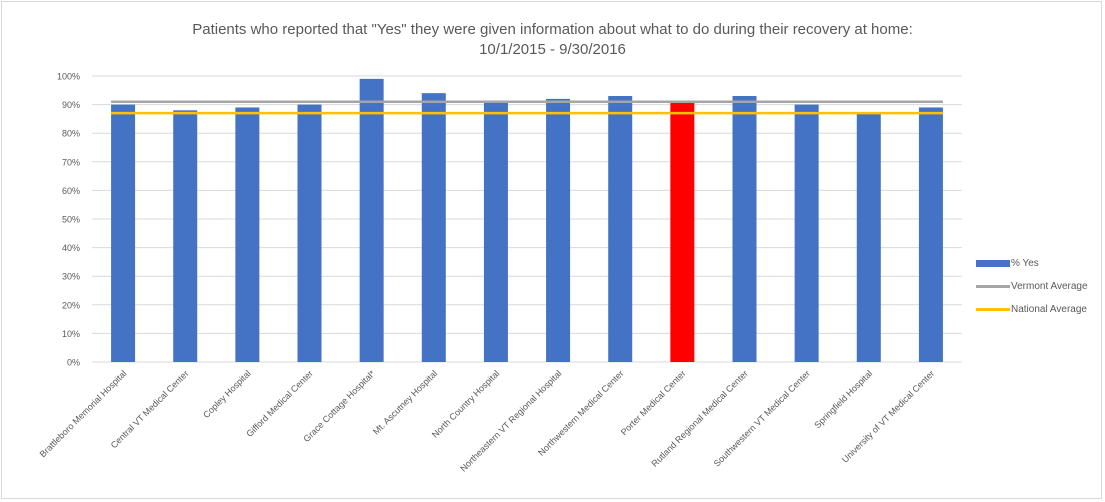 The width and height of the screenshot is (1105, 502). What do you see at coordinates (71, 334) in the screenshot?
I see `y-tick-label: 10%` at bounding box center [71, 334].